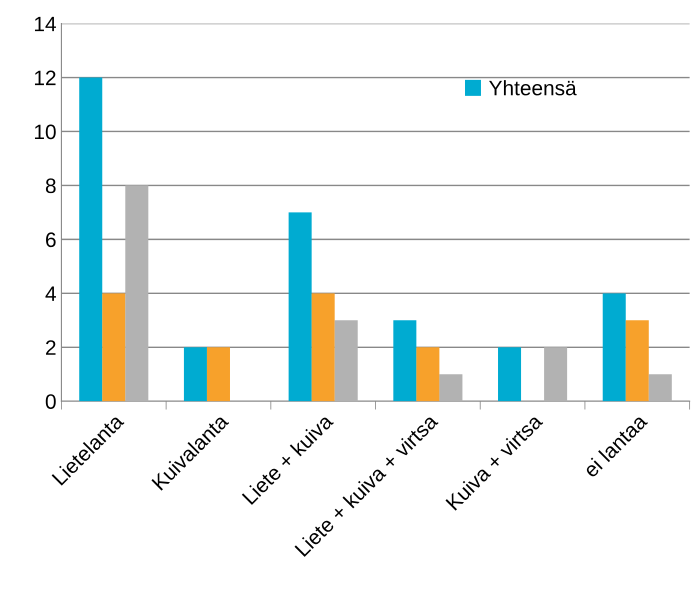 The height and width of the screenshot is (590, 698). I want to click on legend-label: Yhteensä, so click(533, 88).